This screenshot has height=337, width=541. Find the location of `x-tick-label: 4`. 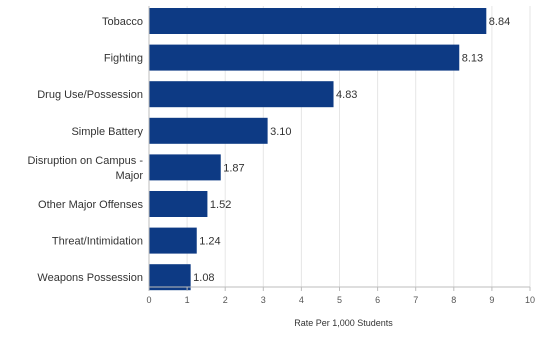

x-tick-label: 4 is located at coordinates (301, 300).